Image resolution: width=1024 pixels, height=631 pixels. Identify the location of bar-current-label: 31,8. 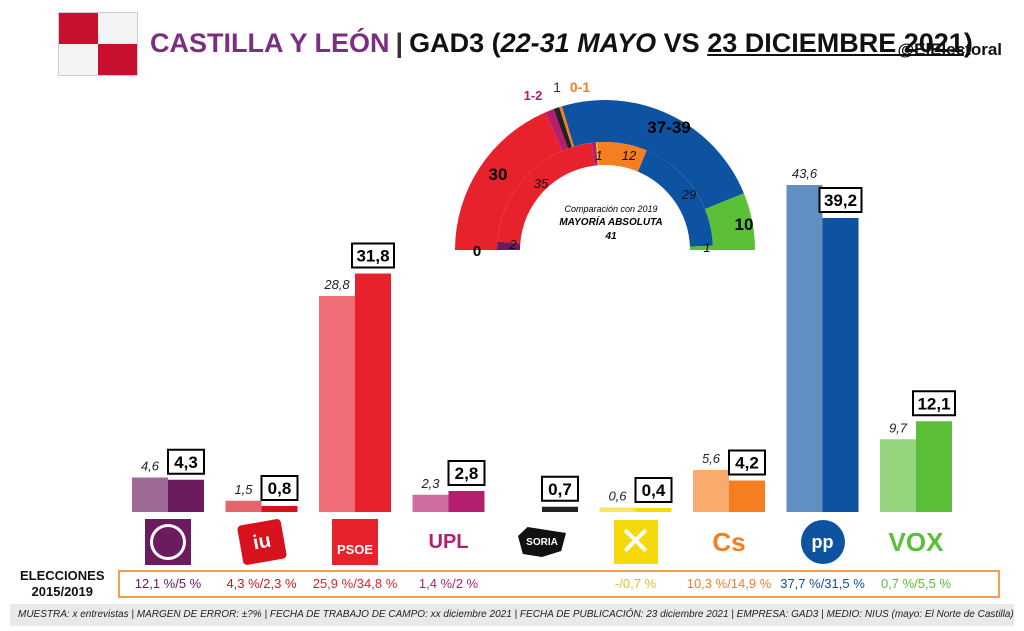
(372, 256).